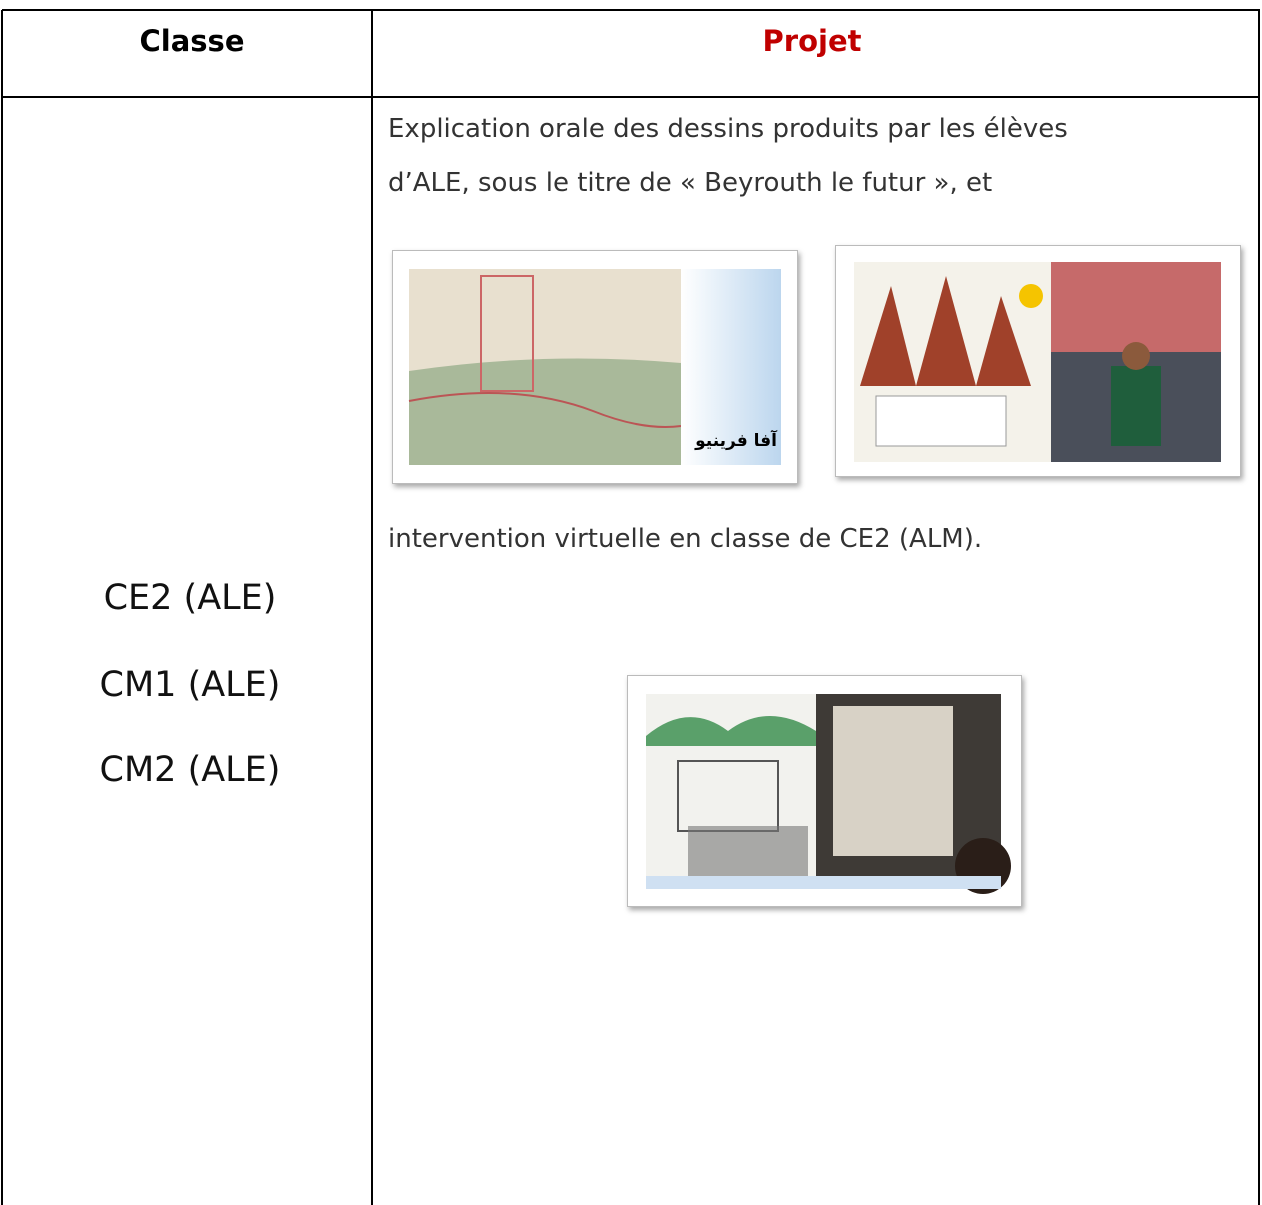 This screenshot has width=1262, height=1205. What do you see at coordinates (190, 598) in the screenshot?
I see `class-label: CE2 (ALE)` at bounding box center [190, 598].